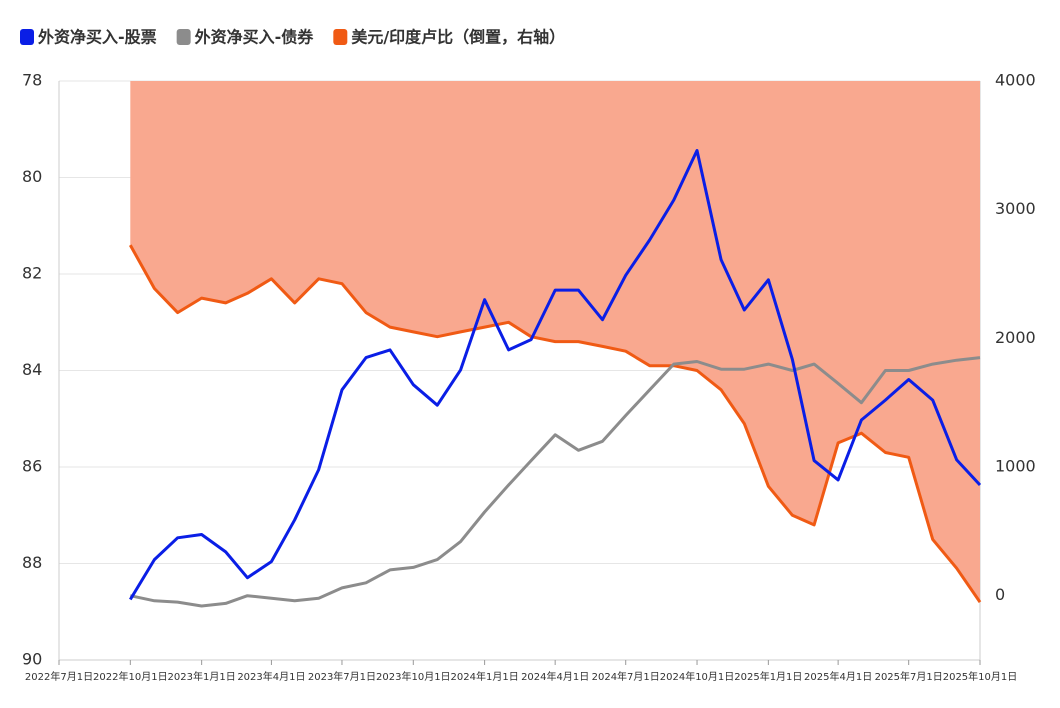  What do you see at coordinates (626, 676) in the screenshot?
I see `x-tick-label: 2024年7月1日` at bounding box center [626, 676].